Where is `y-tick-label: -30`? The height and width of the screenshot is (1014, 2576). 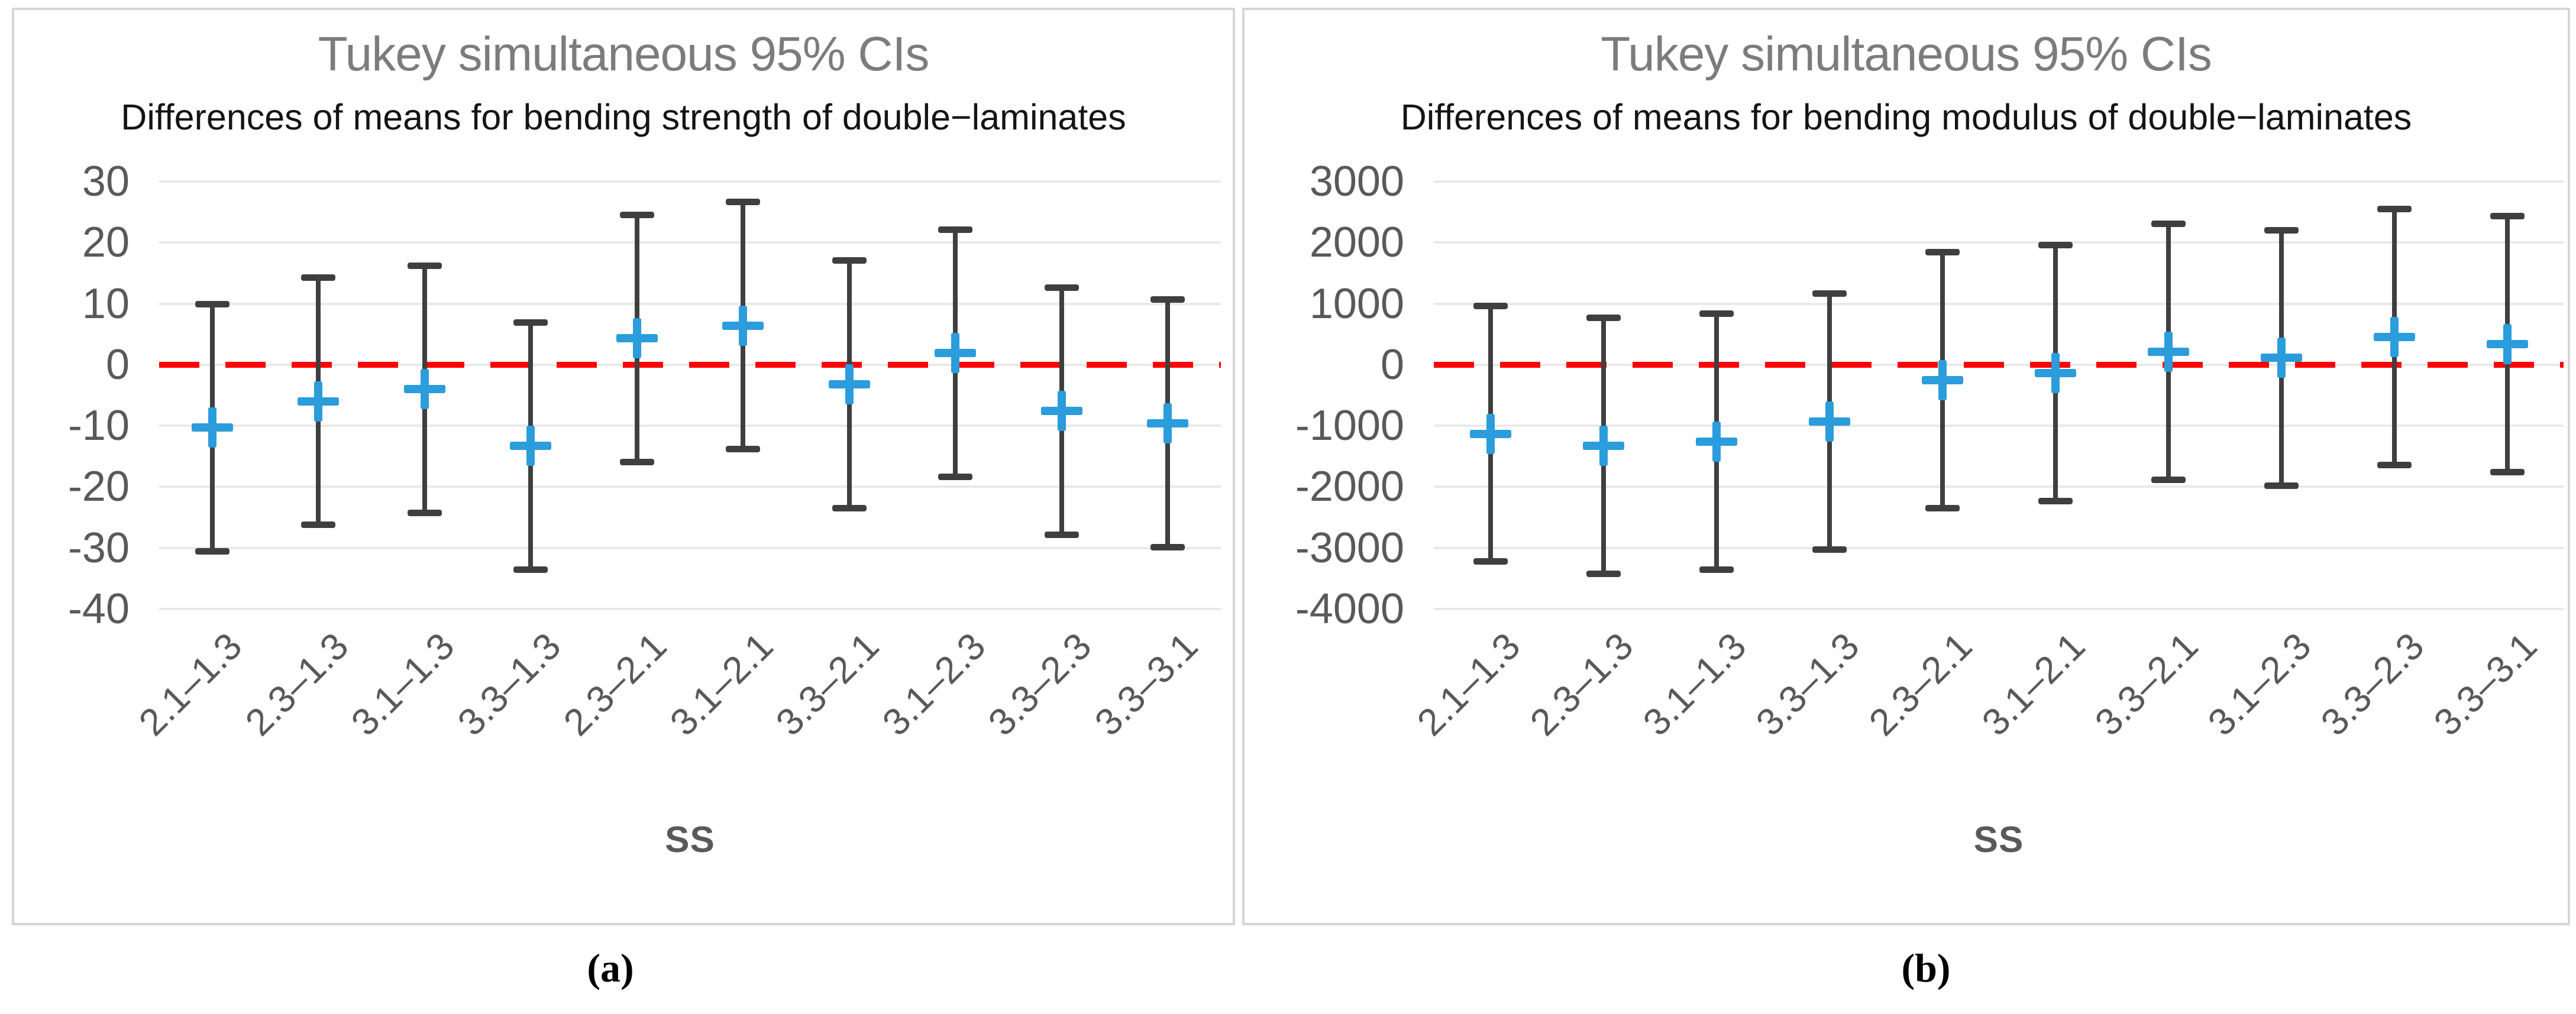
y-tick-label: -30 is located at coordinates (98, 548).